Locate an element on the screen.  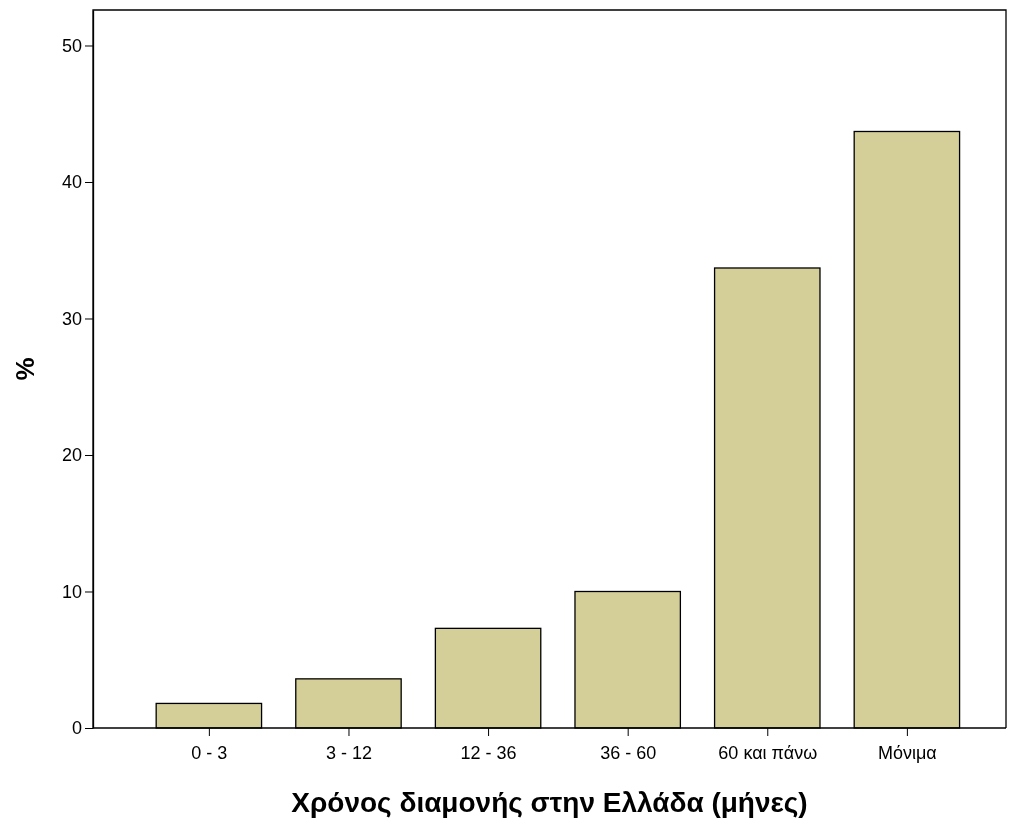
y-tick-label: 30 is located at coordinates (71, 318).